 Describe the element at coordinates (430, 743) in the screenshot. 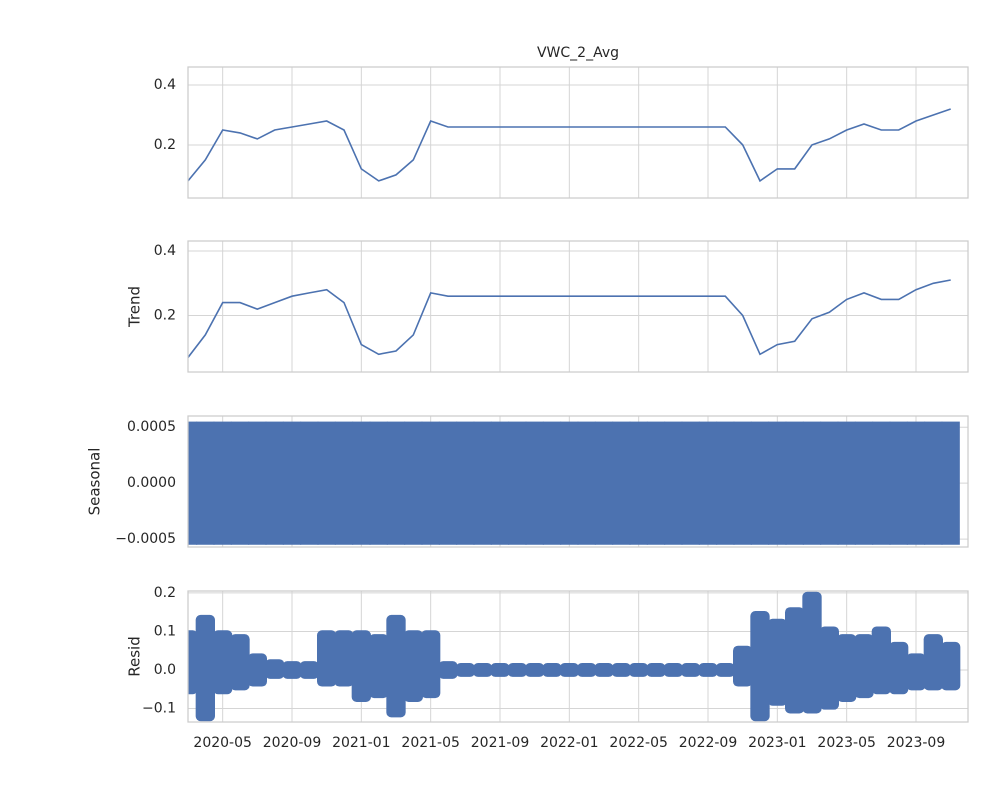

I see `x-tick-label: 2021-05` at that location.